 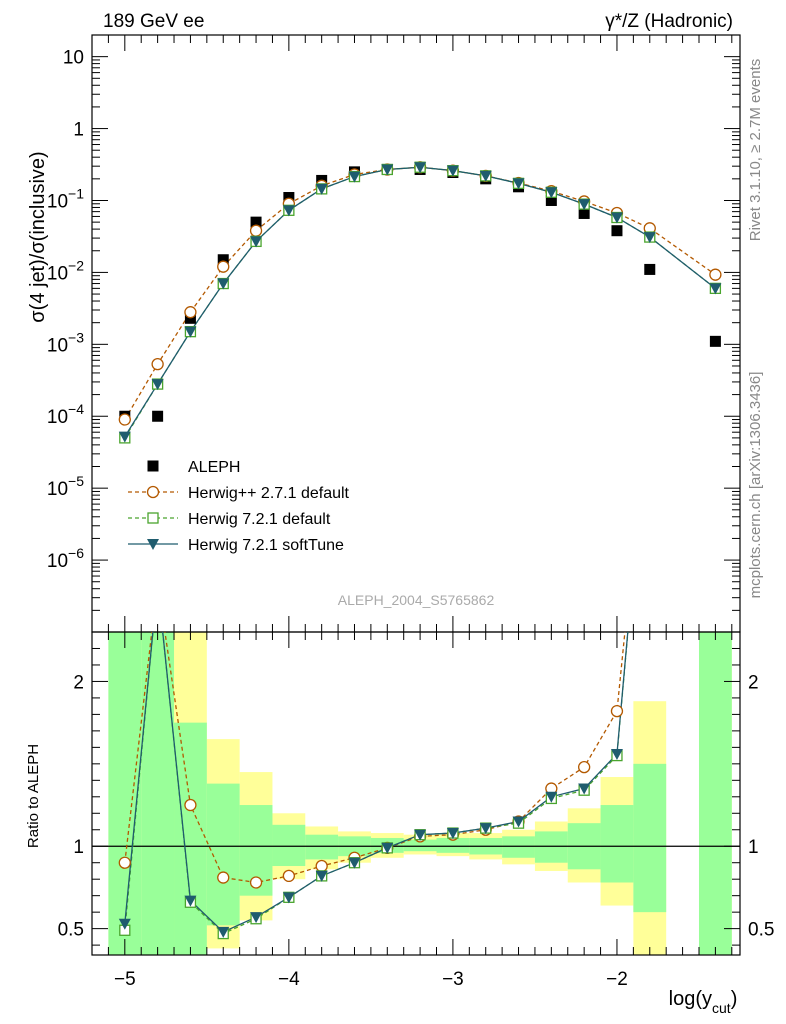 I want to click on main-y-tick-exponent: −6, so click(x=76, y=553).